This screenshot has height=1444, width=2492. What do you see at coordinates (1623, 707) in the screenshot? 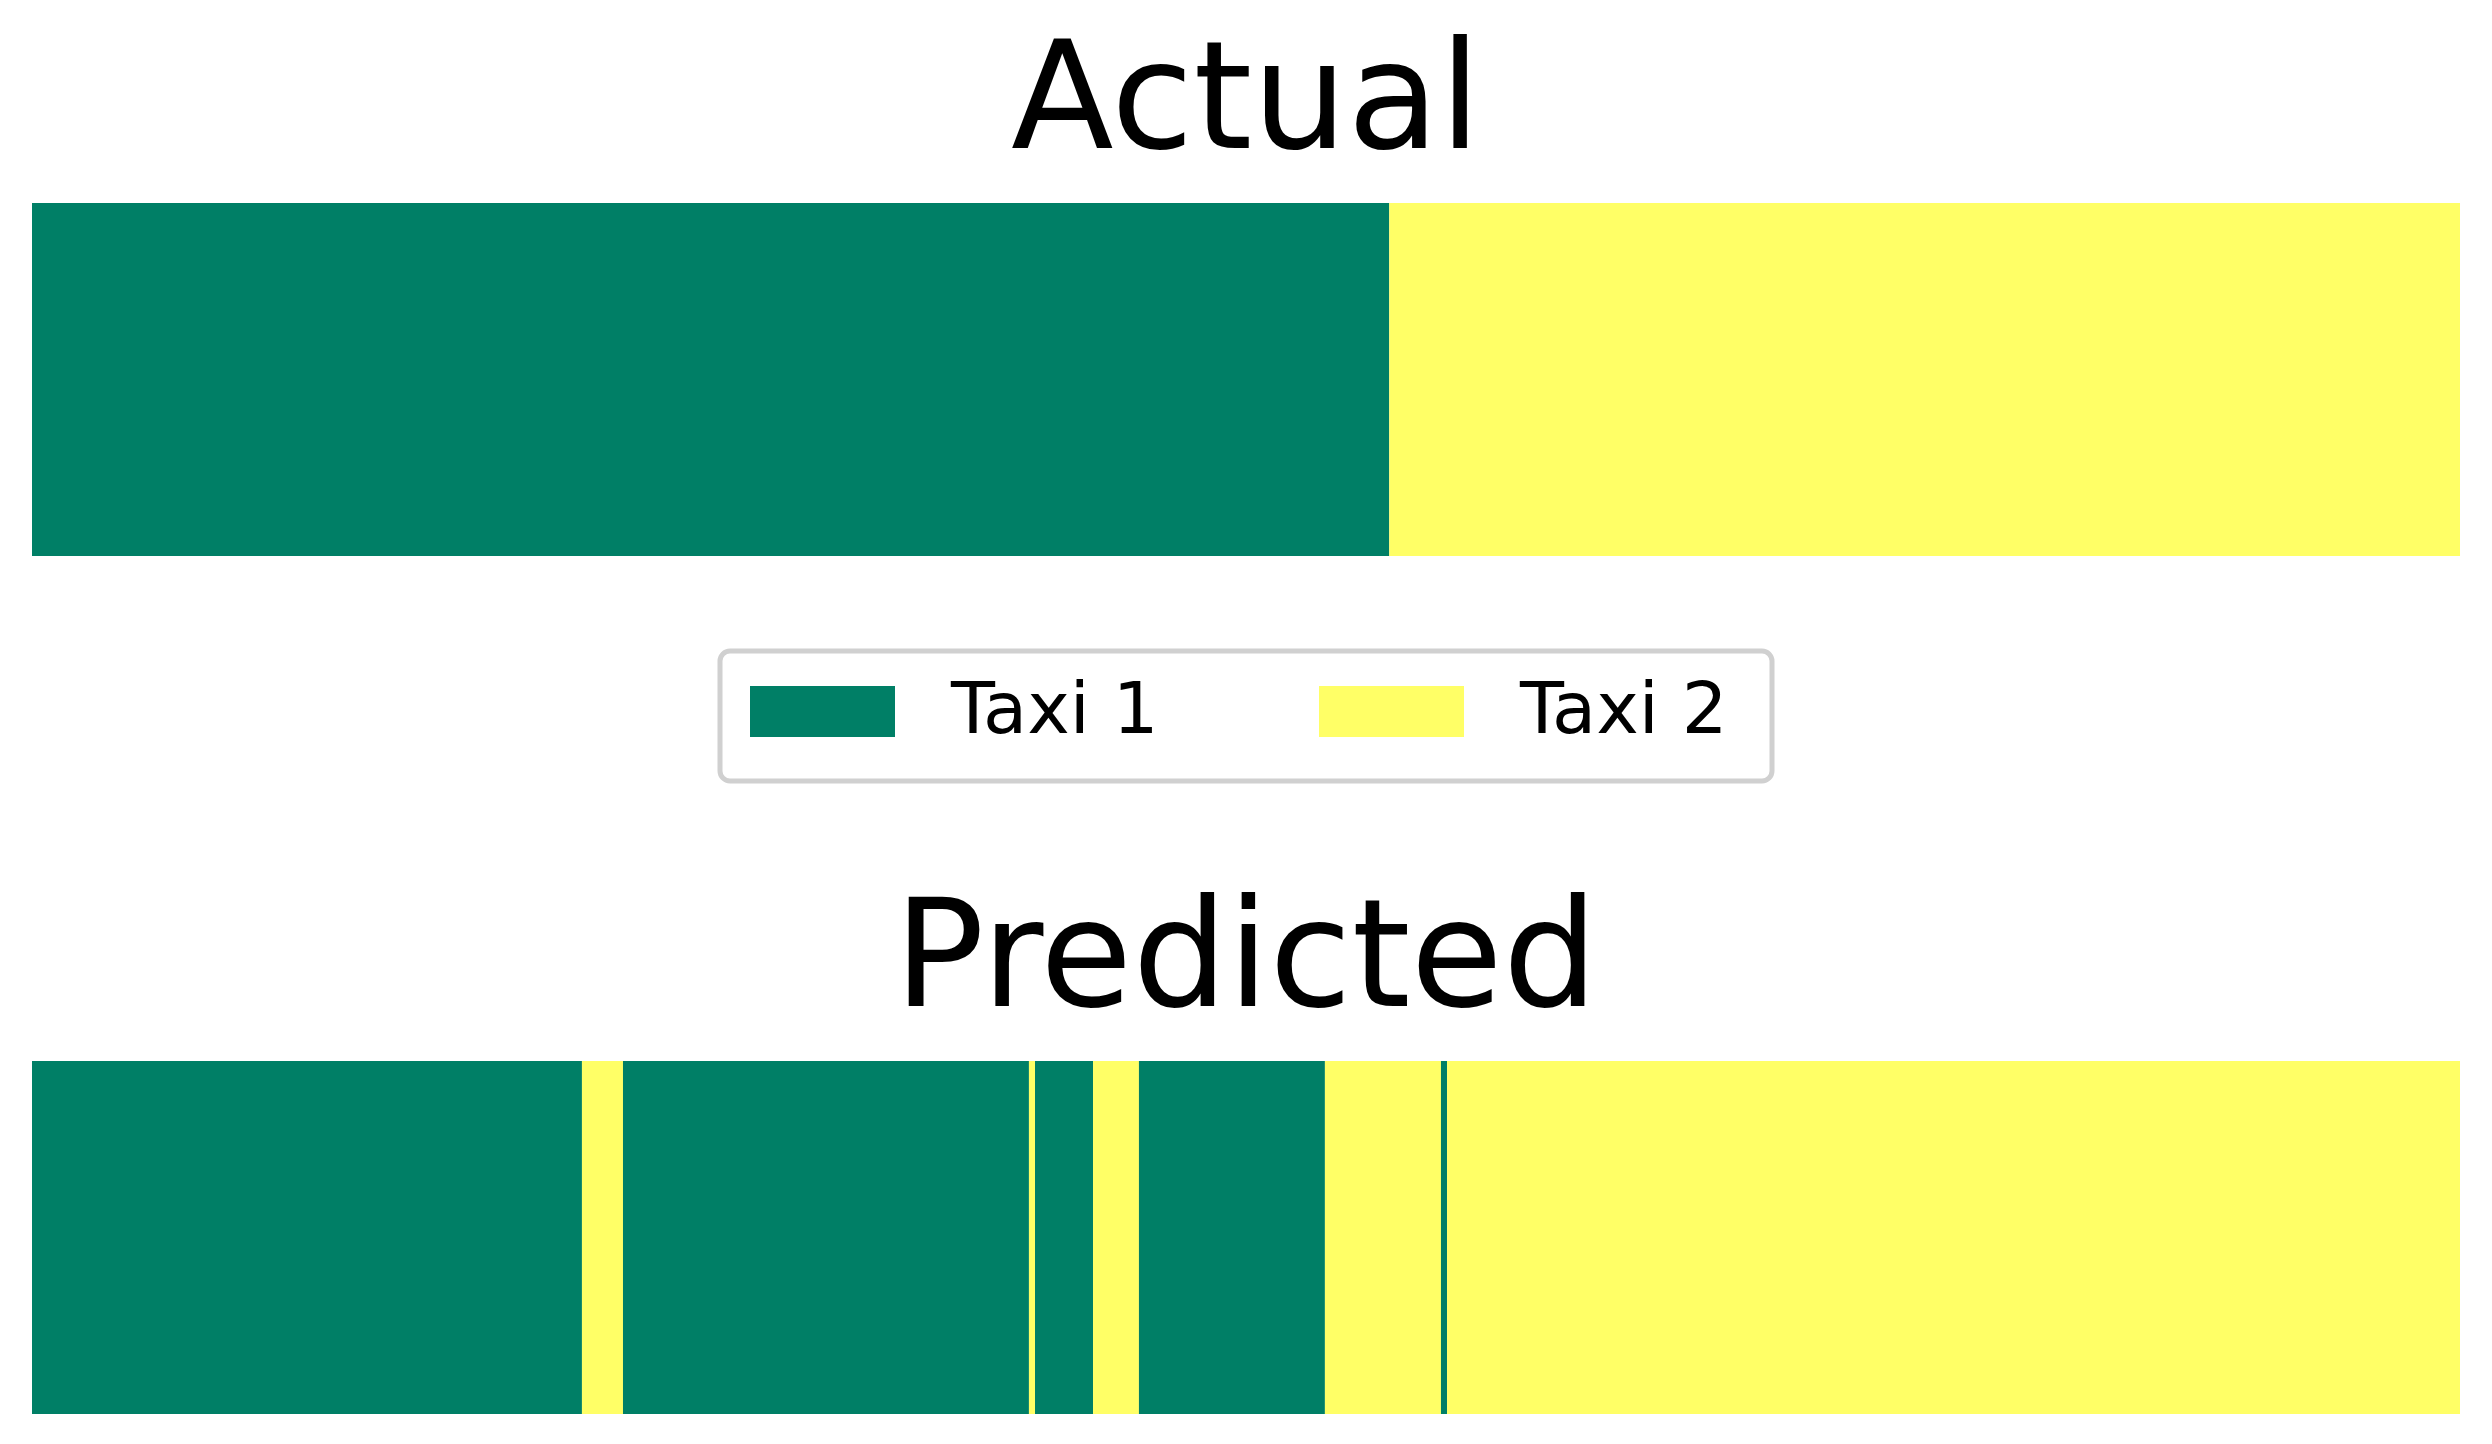
I see `legend-label: Taxi 2` at bounding box center [1623, 707].